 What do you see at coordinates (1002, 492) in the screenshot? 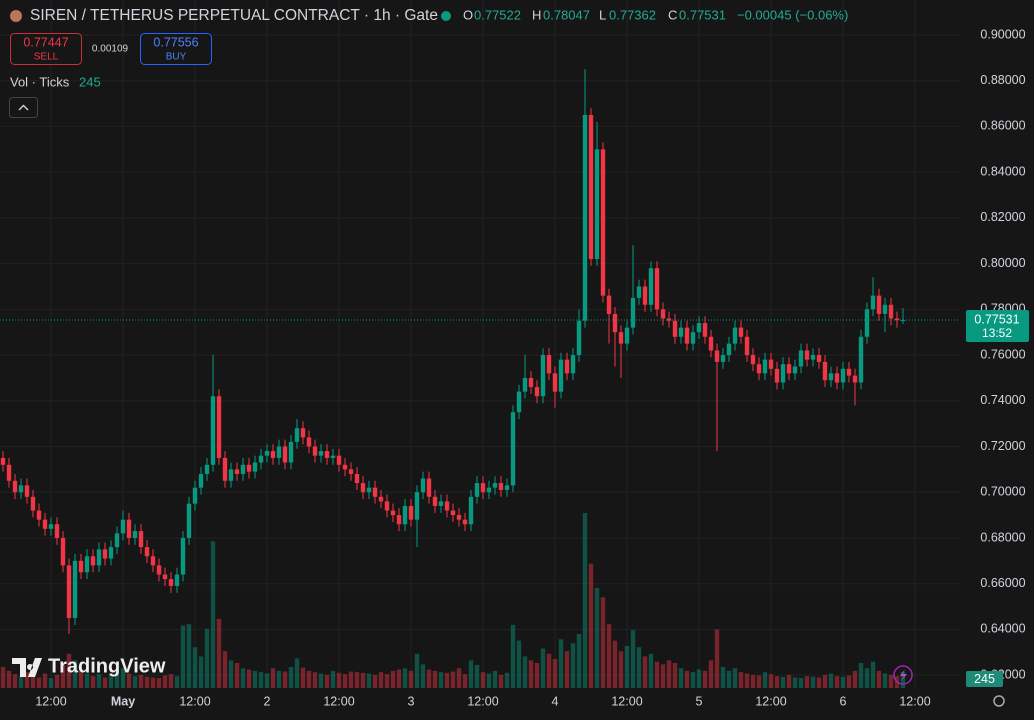
I see `y-tick-label: 0.70000` at bounding box center [1002, 492].